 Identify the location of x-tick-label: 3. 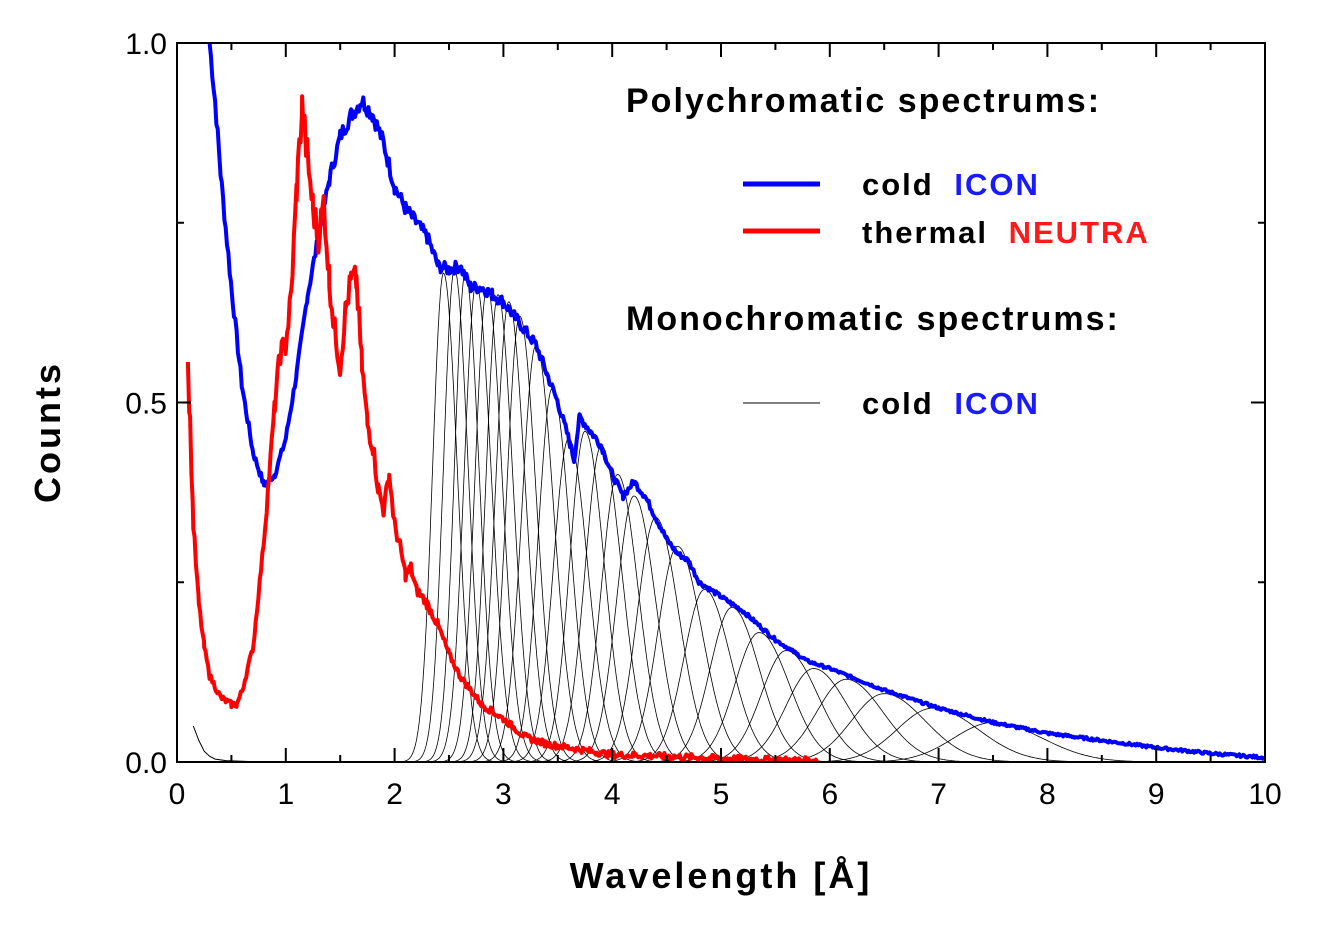
(503, 794).